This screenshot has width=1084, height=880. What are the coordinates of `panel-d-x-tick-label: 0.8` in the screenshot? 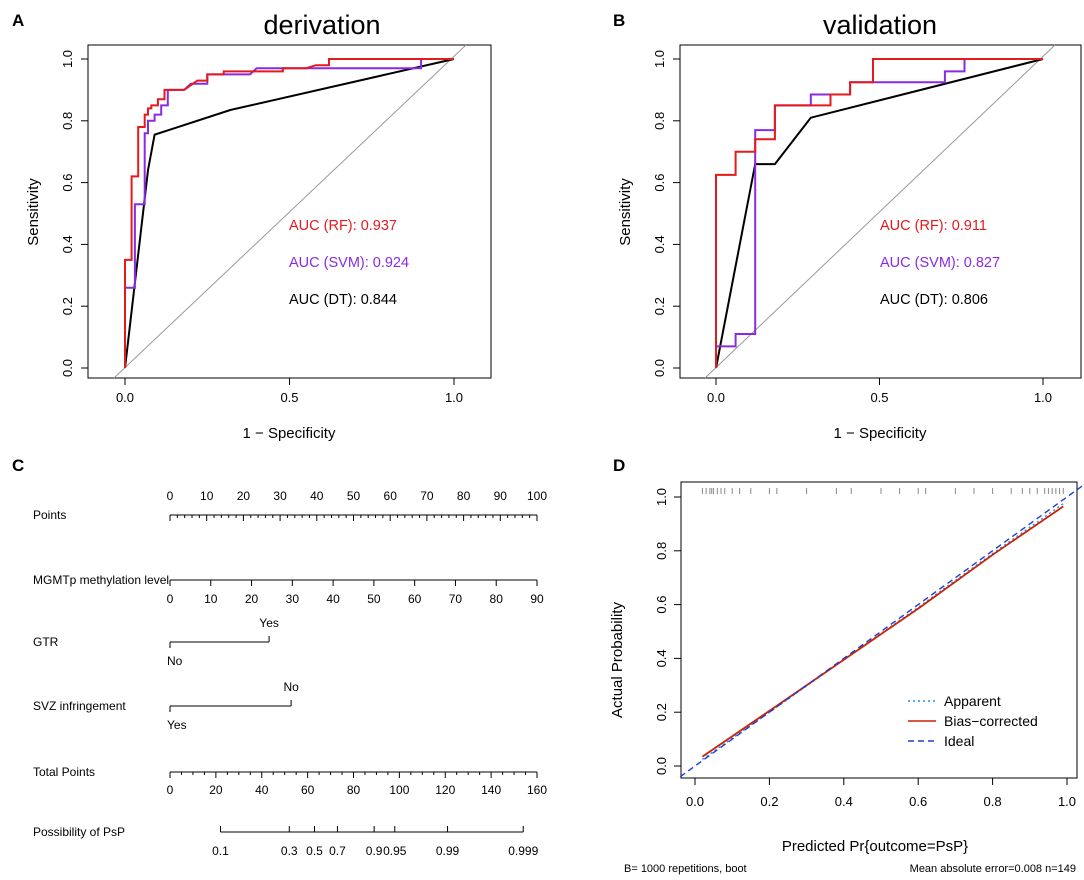 It's located at (993, 801).